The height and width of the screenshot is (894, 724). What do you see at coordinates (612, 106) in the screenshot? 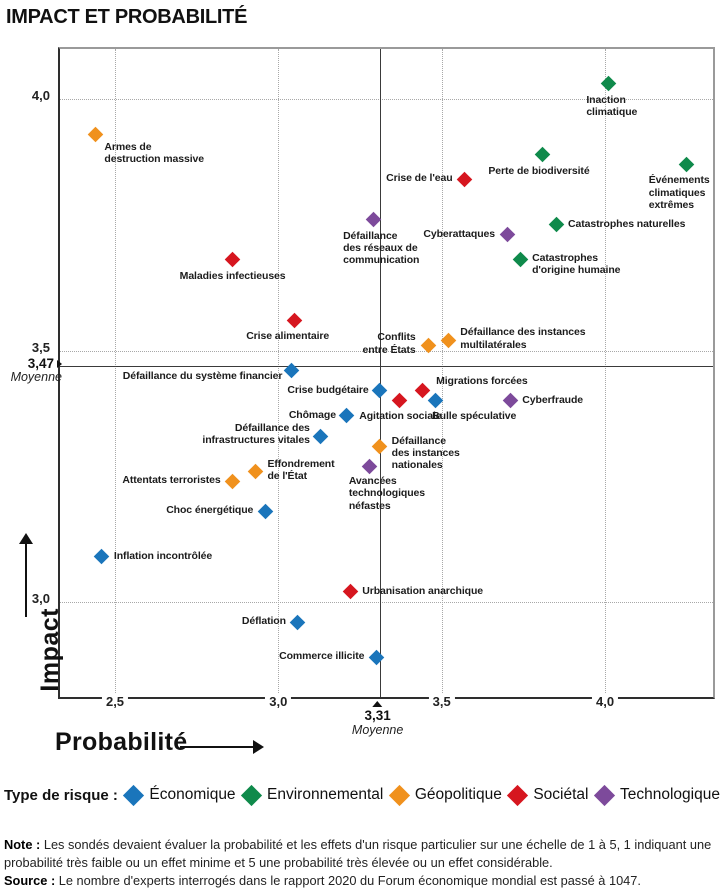
I see `risk-point-label: Inaction climatique` at bounding box center [612, 106].